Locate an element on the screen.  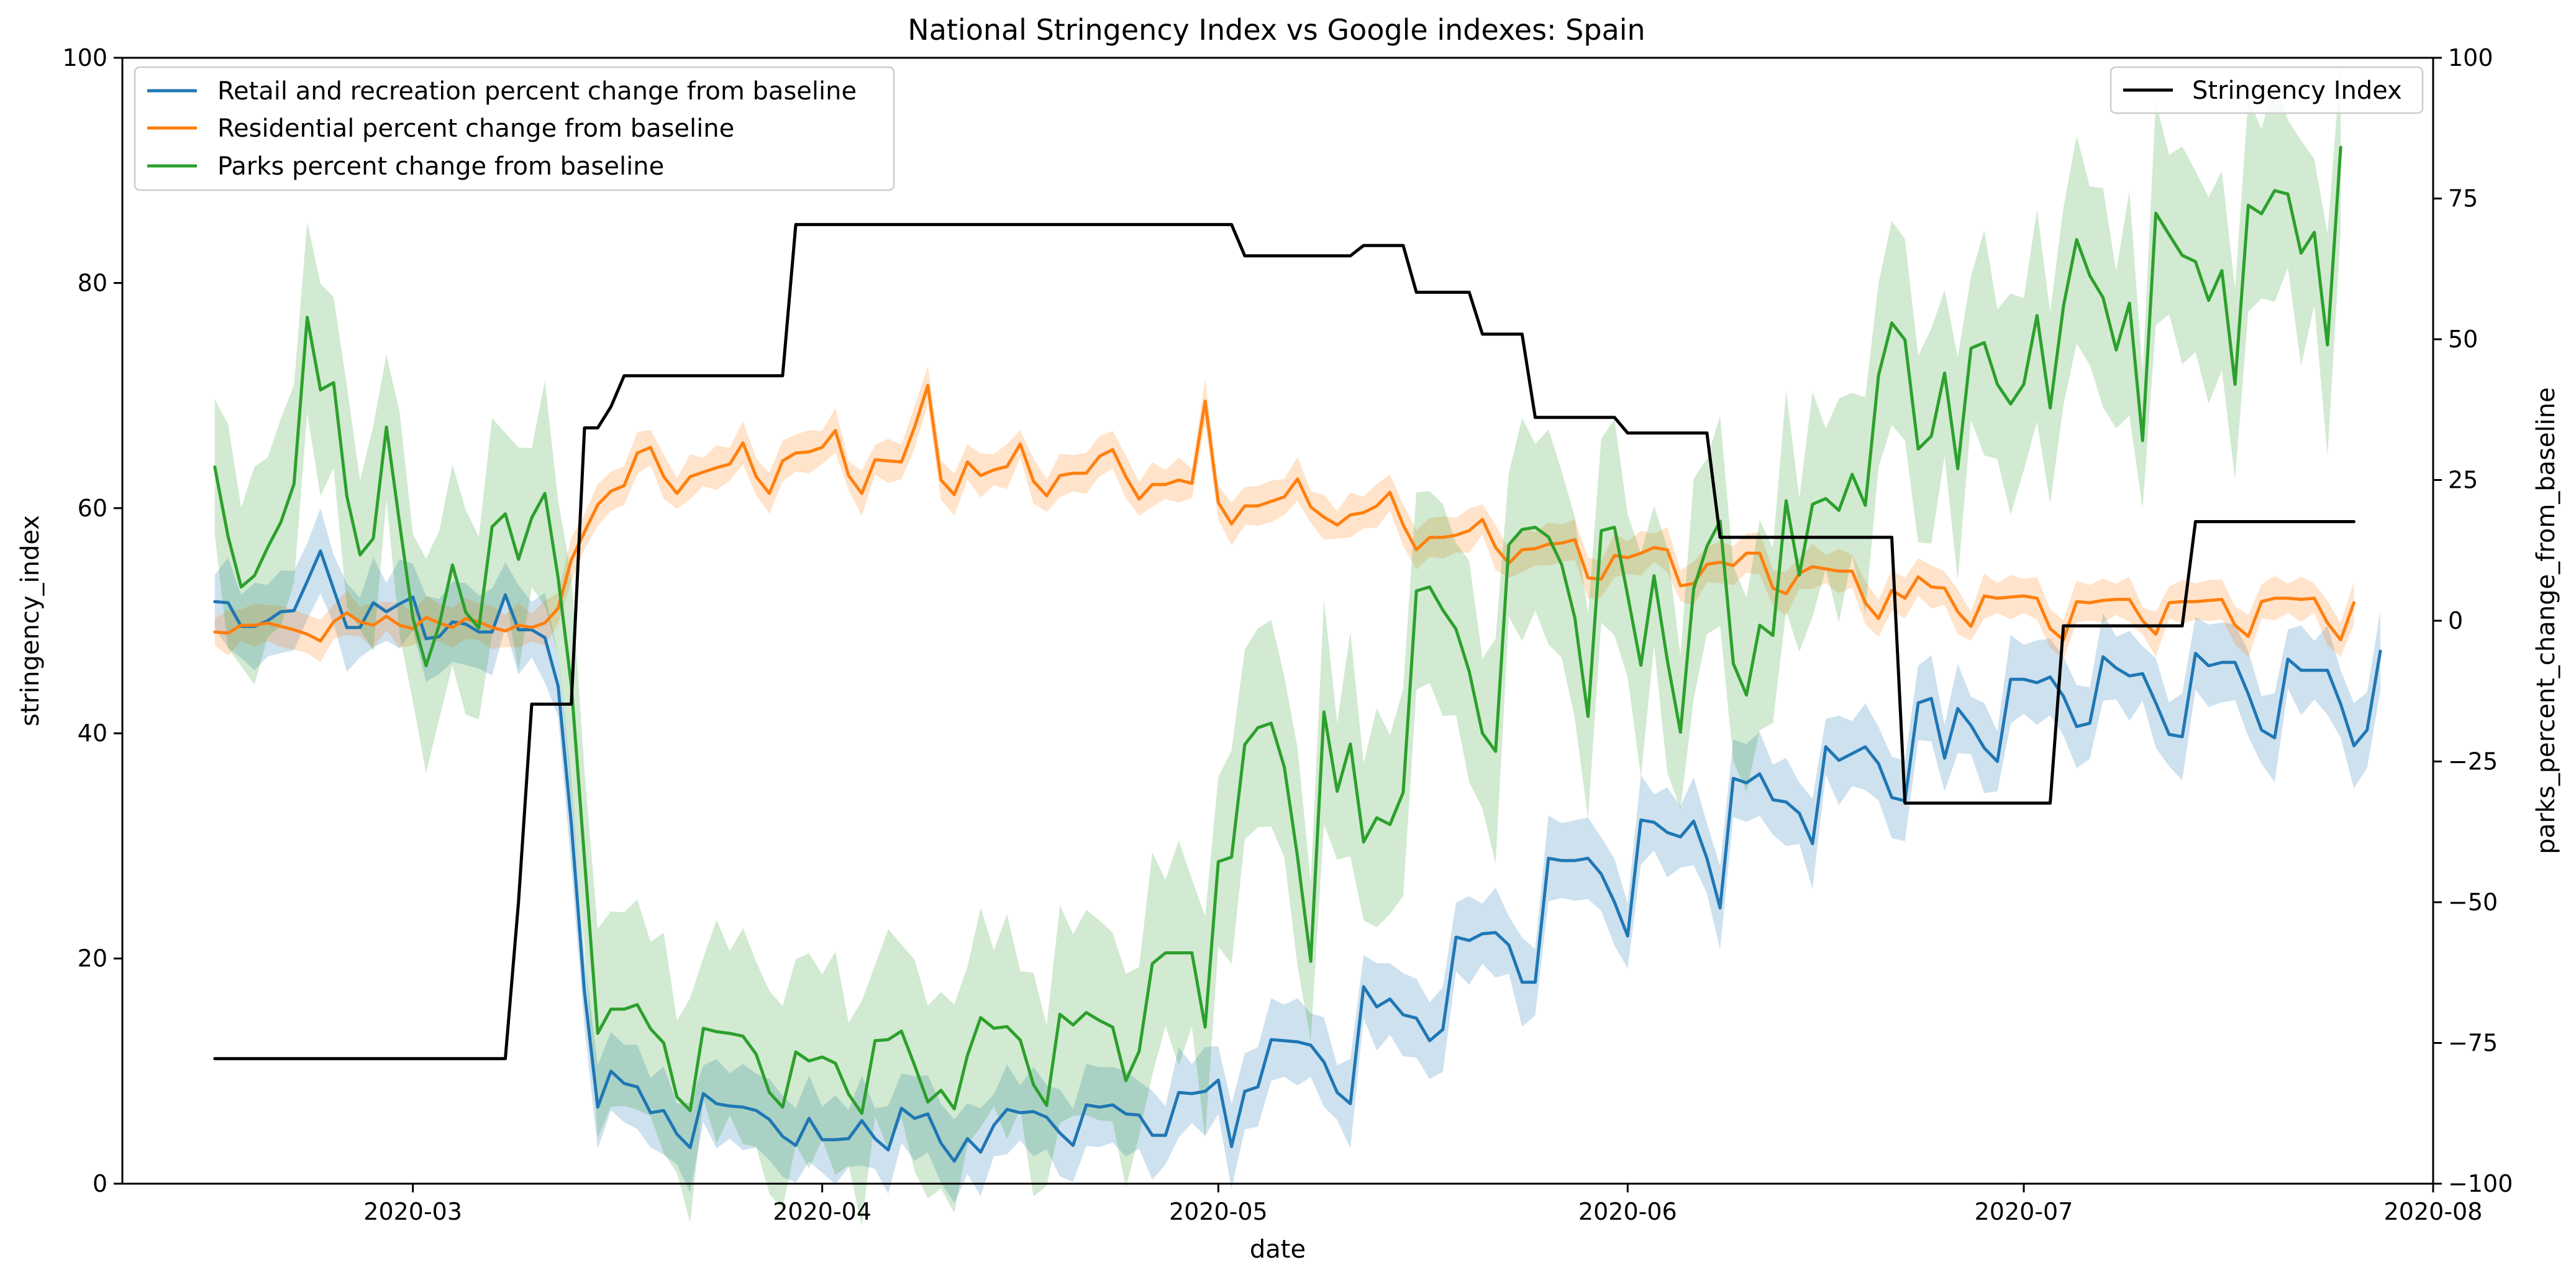
x-tick-label: 2020-03 is located at coordinates (412, 1211).